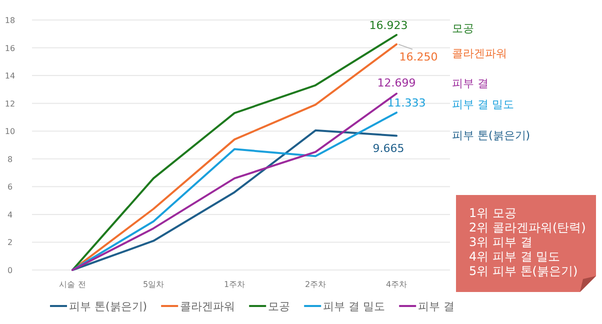 Image resolution: width=602 pixels, height=324 pixels. What do you see at coordinates (514, 257) in the screenshot?
I see `text: 4위 피부 결 밀도` at bounding box center [514, 257].